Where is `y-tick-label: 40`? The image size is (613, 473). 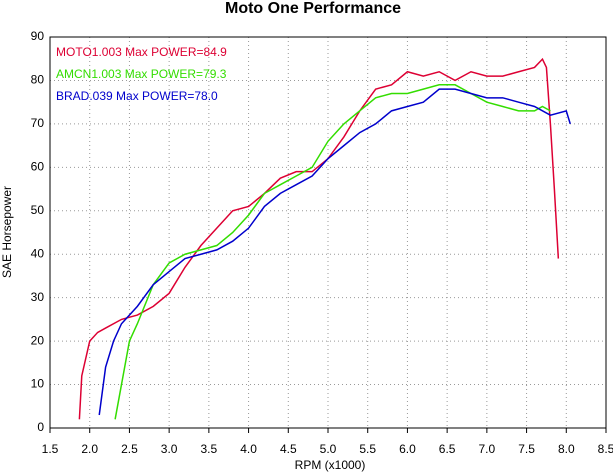 y-tick-label: 40 is located at coordinates (38, 253).